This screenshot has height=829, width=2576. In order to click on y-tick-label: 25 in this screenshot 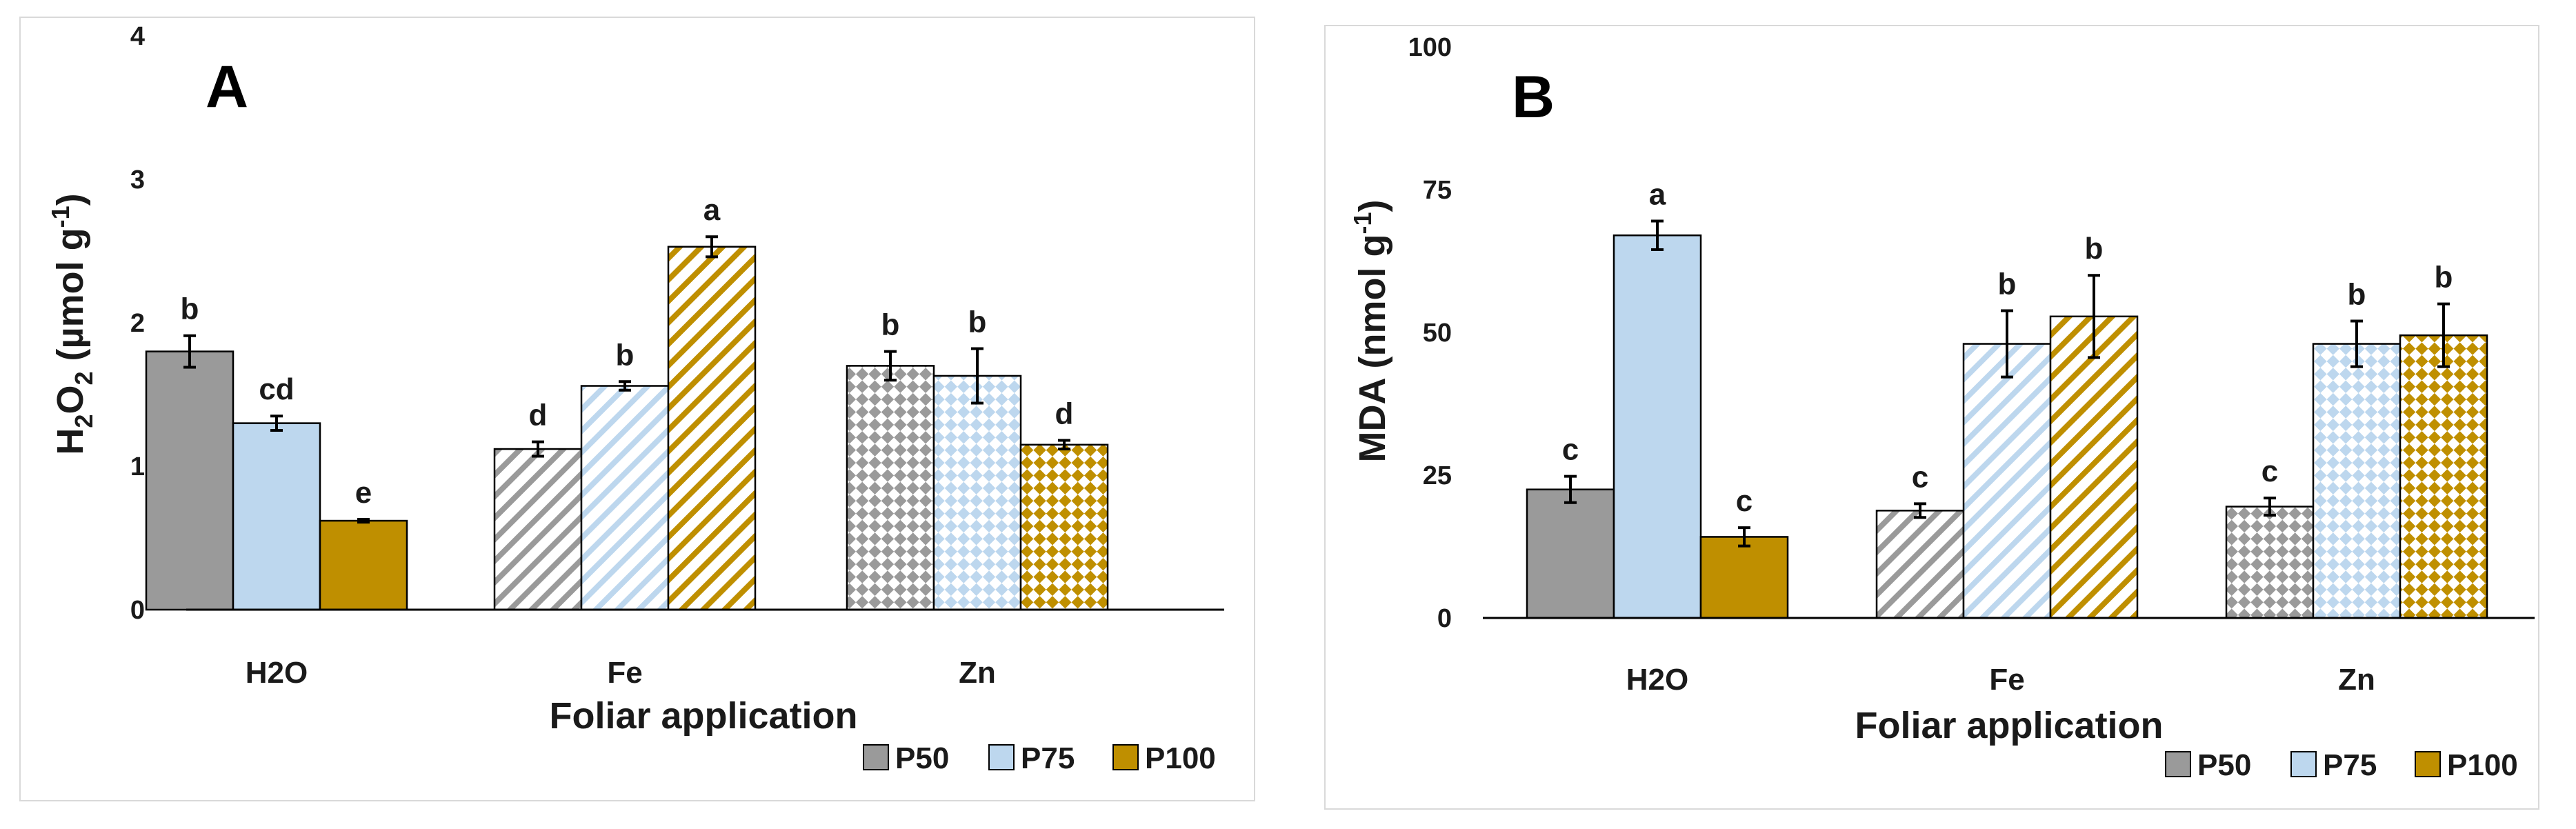, I will do `click(1438, 476)`.